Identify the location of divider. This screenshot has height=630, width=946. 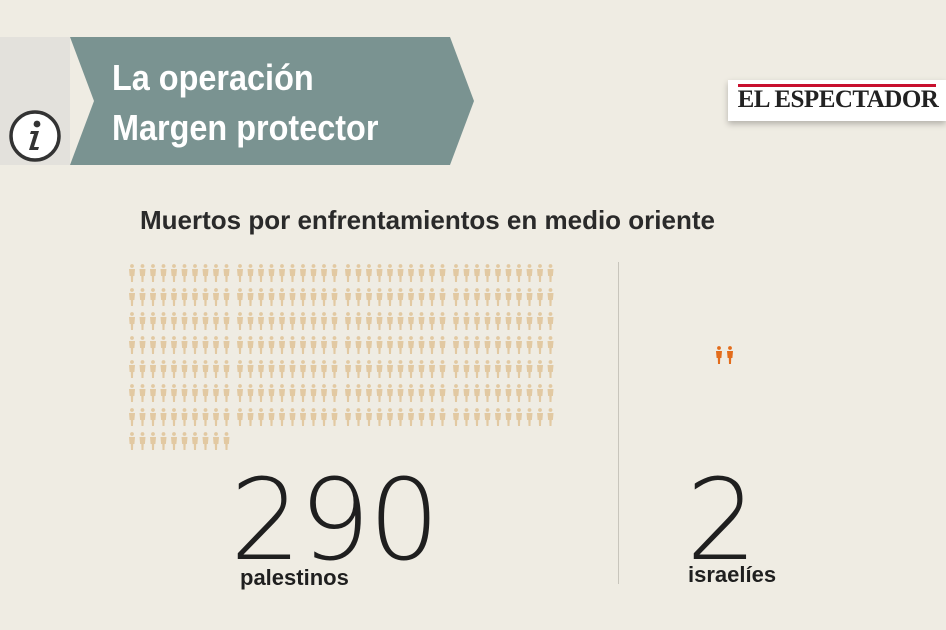
(618, 423).